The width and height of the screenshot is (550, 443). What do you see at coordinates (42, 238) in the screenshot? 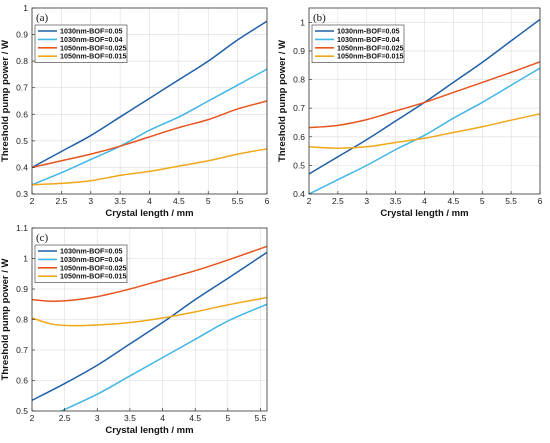
I see `panel-label: (c)` at bounding box center [42, 238].